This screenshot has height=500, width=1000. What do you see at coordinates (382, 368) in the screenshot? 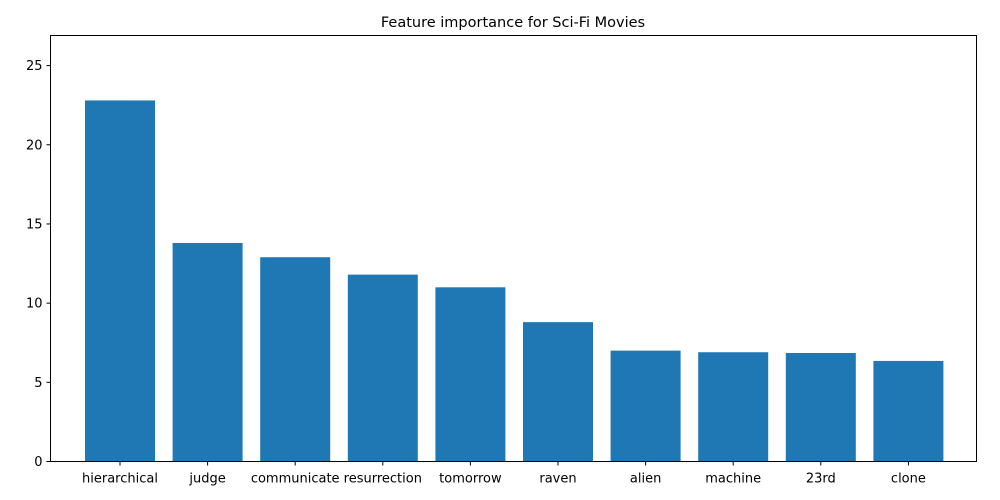
I see `bar-resurrection` at bounding box center [382, 368].